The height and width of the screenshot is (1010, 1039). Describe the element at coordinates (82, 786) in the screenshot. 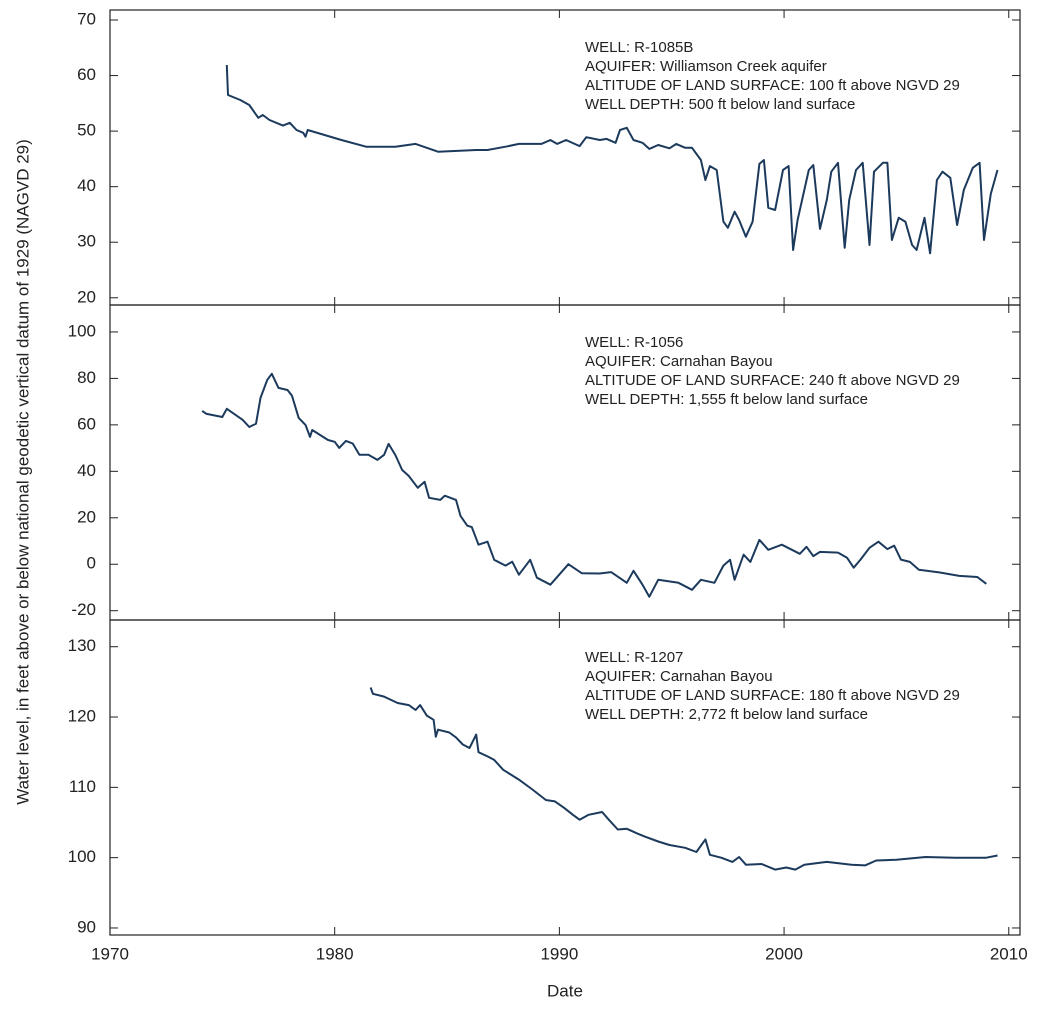

I see `y-tick-label: 110` at that location.